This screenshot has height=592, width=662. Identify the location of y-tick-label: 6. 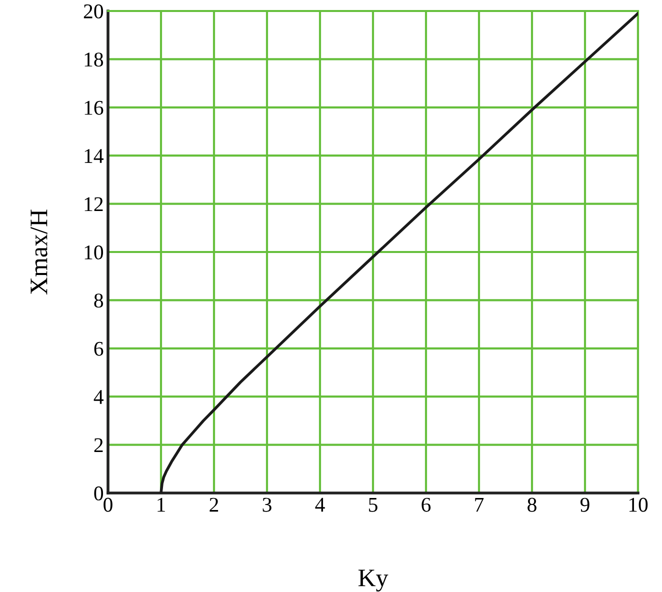
(99, 349).